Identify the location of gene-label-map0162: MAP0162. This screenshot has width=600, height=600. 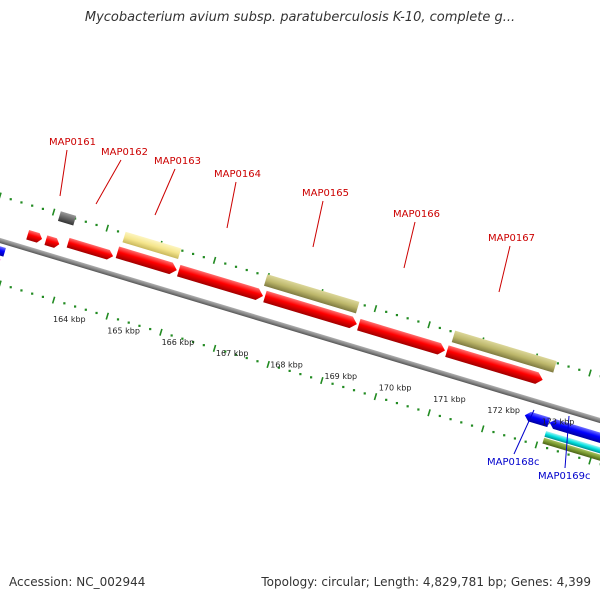
(124, 152).